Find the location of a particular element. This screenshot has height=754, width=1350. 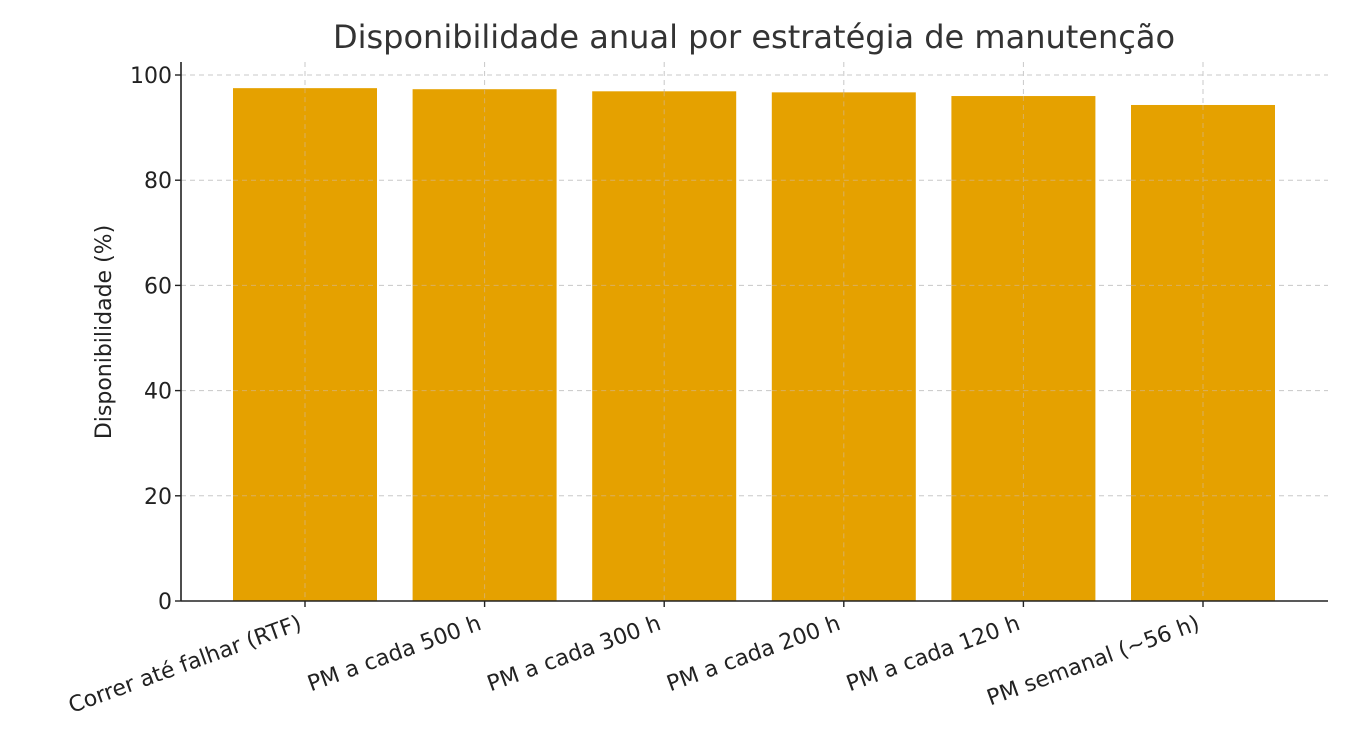

x-tick-label: Correr até falhar (RTF) is located at coordinates (185, 665).